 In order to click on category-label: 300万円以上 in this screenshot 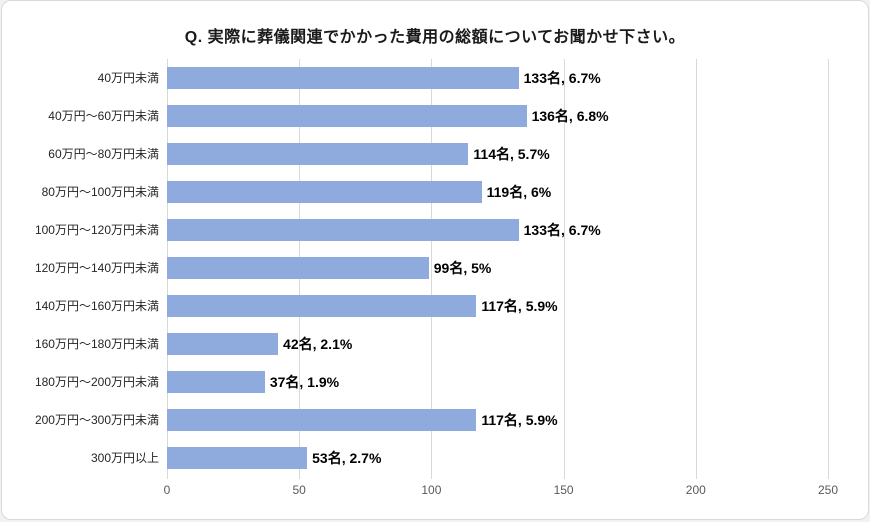, I will do `click(124, 458)`.